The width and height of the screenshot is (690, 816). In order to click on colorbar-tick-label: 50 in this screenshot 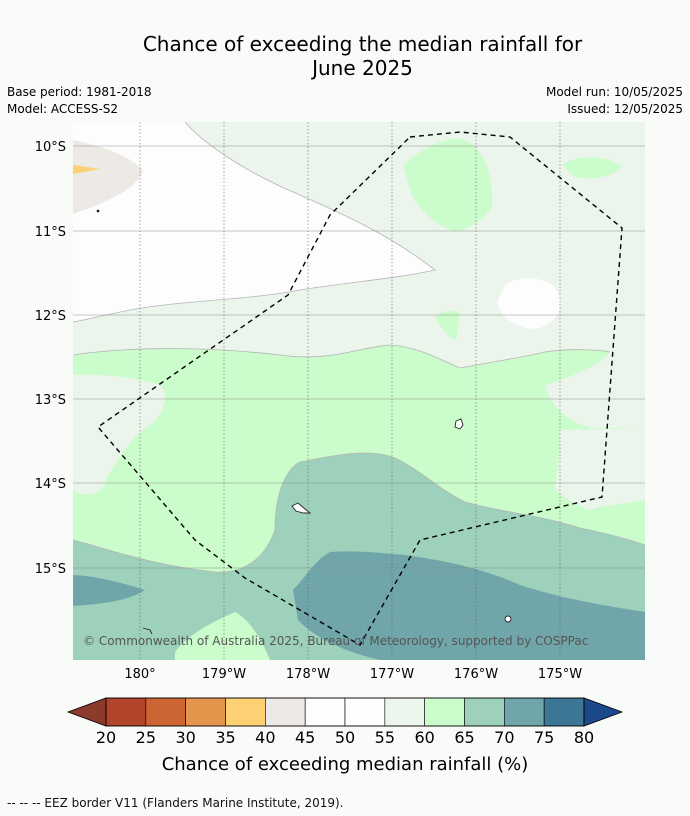, I will do `click(345, 737)`.